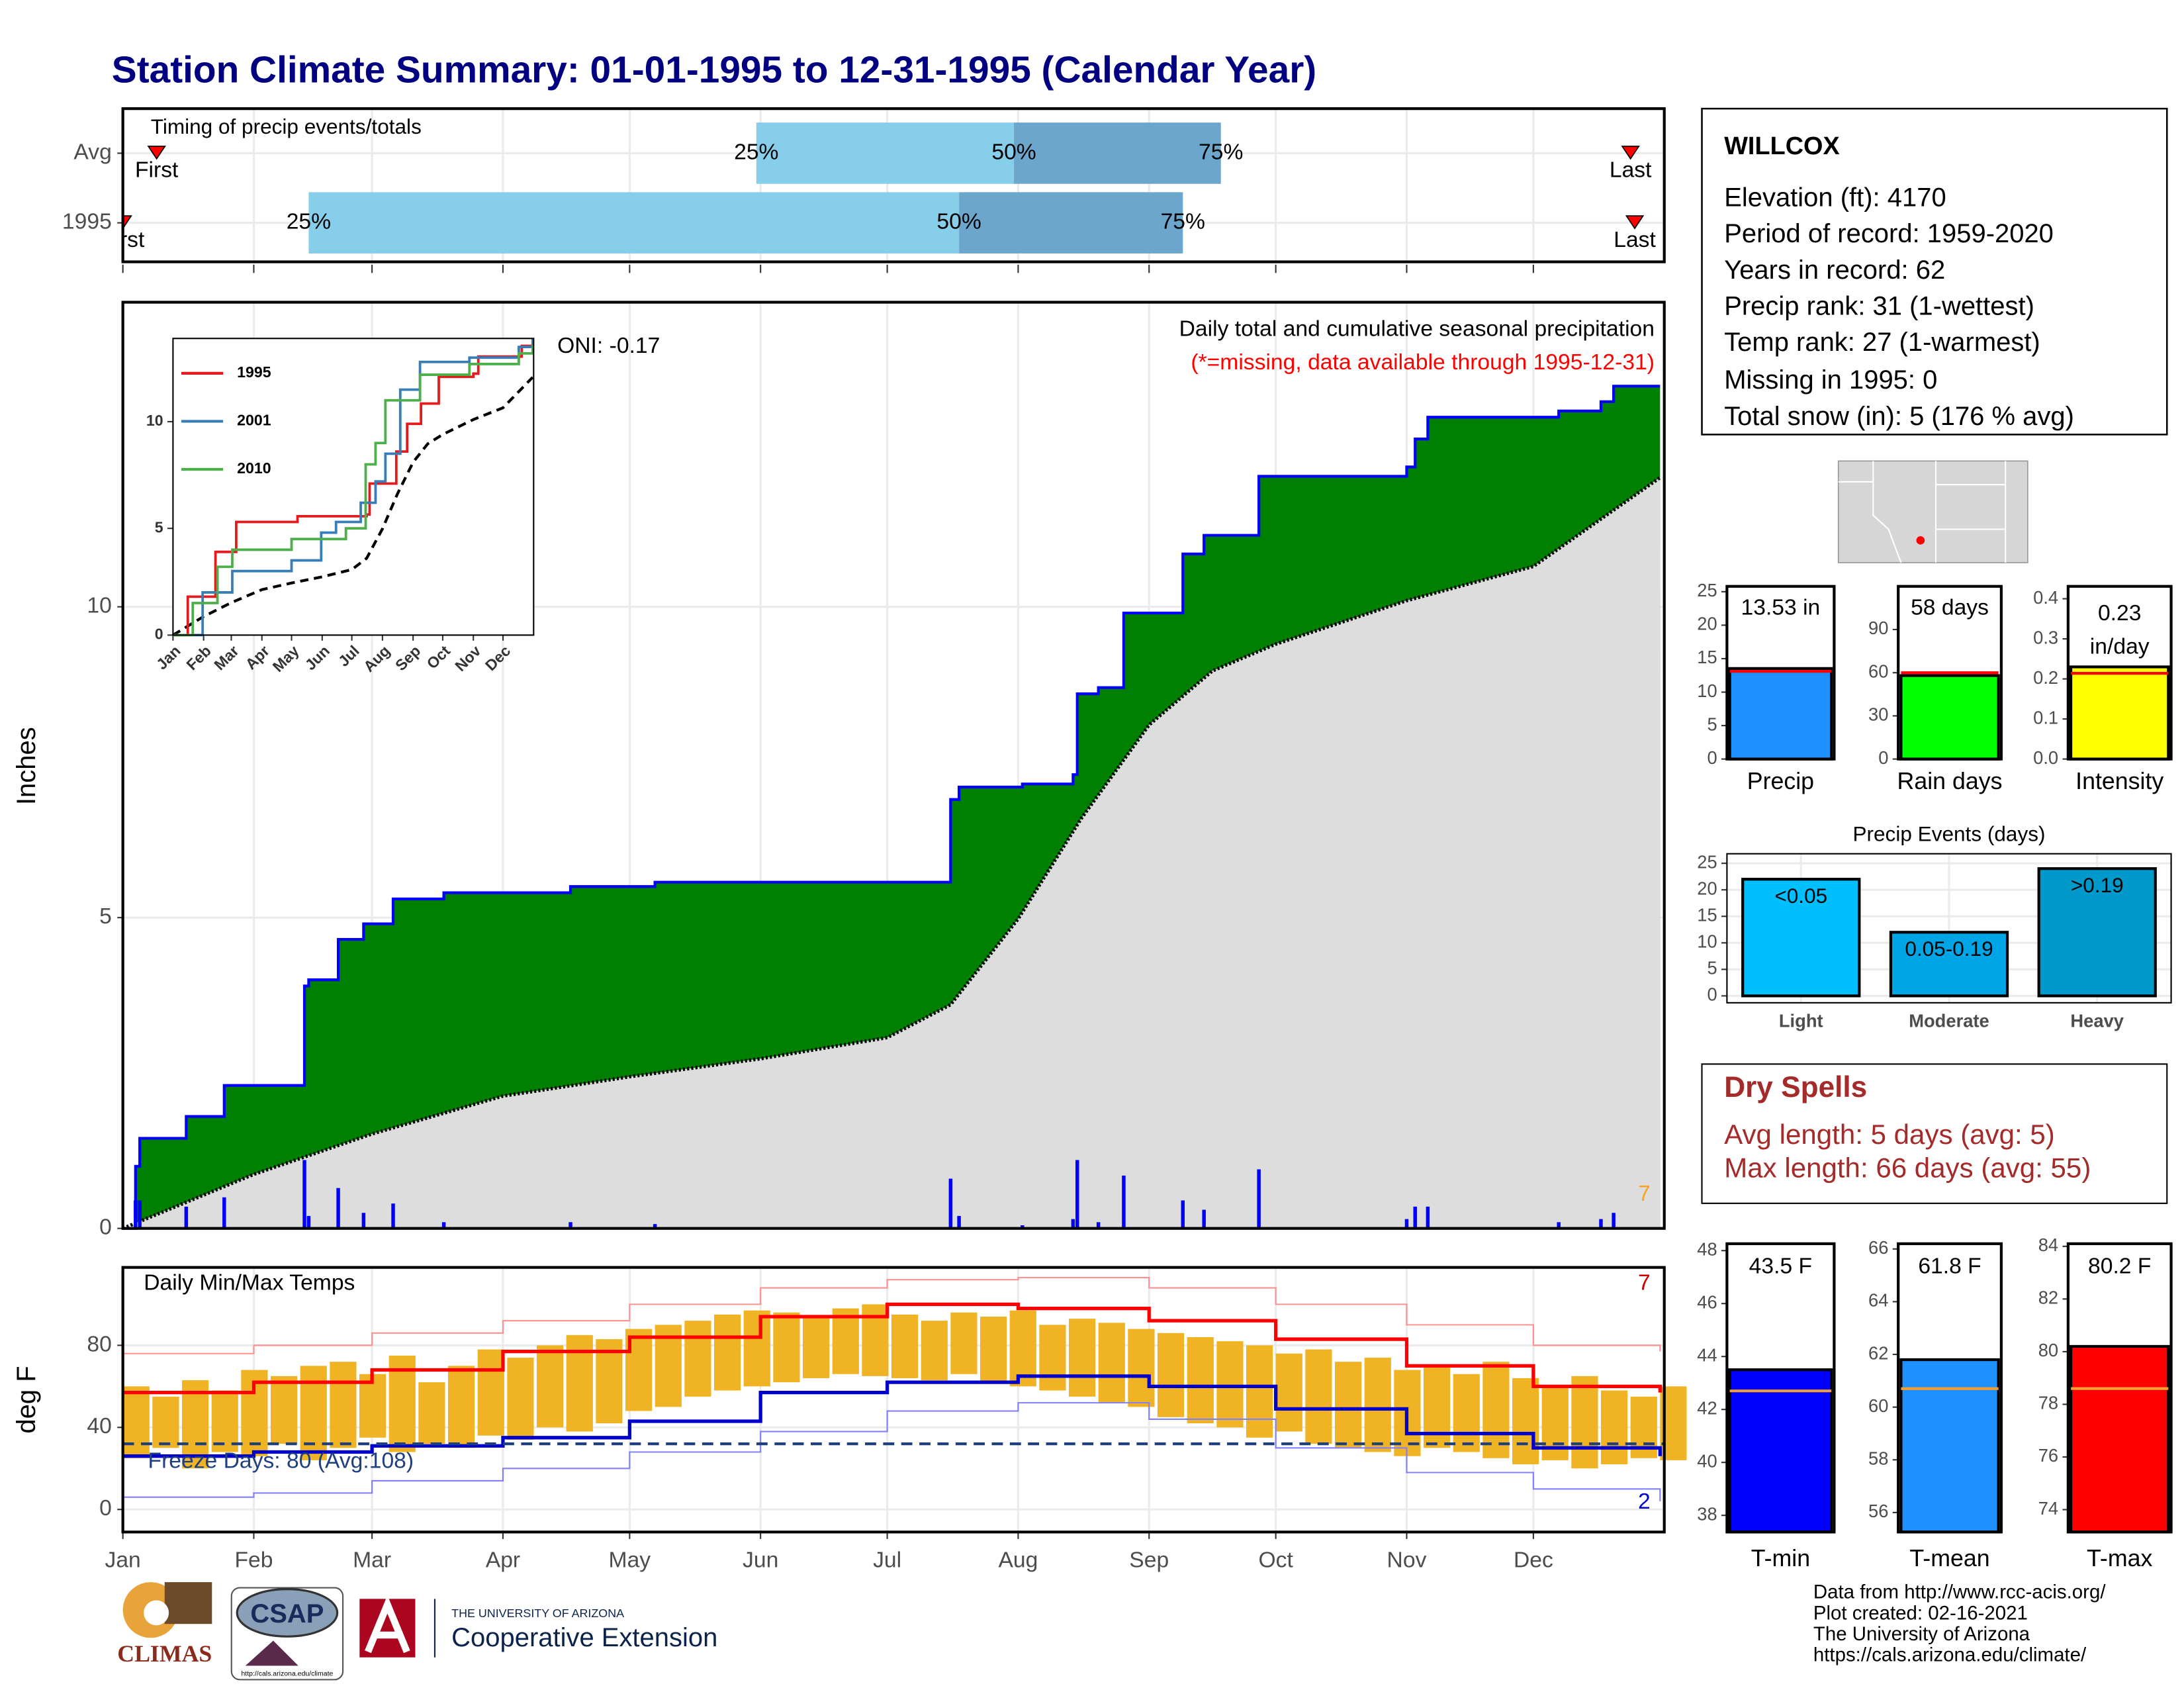  What do you see at coordinates (1275, 1560) in the screenshot?
I see `x-tick-label: Oct` at bounding box center [1275, 1560].